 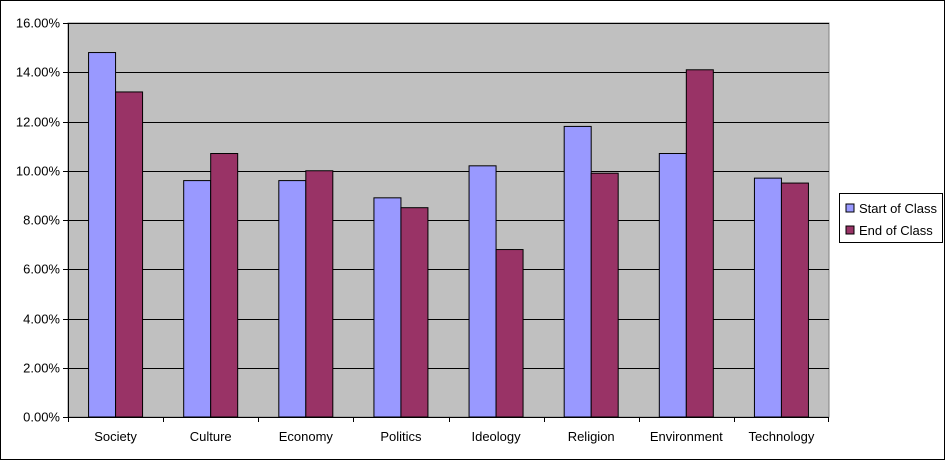 What do you see at coordinates (496, 436) in the screenshot?
I see `x-tick-label: Ideology` at bounding box center [496, 436].